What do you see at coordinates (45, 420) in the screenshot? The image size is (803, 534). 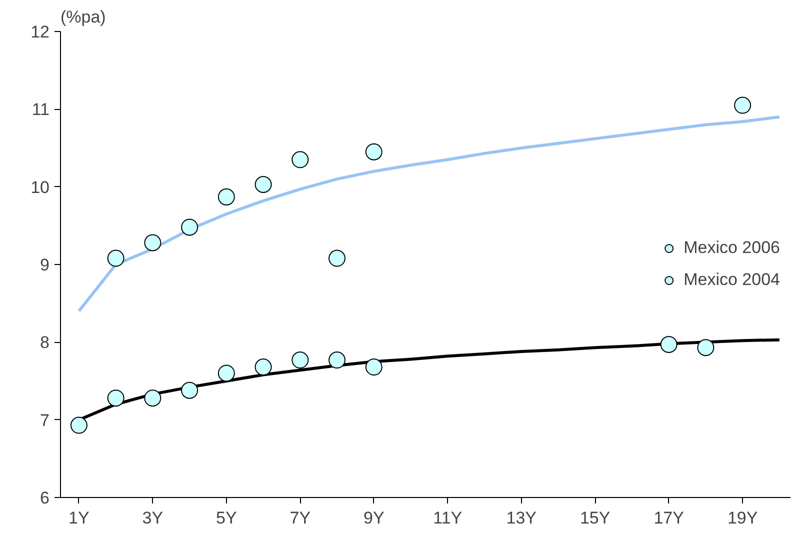 I see `y-tick-label: 7` at bounding box center [45, 420].